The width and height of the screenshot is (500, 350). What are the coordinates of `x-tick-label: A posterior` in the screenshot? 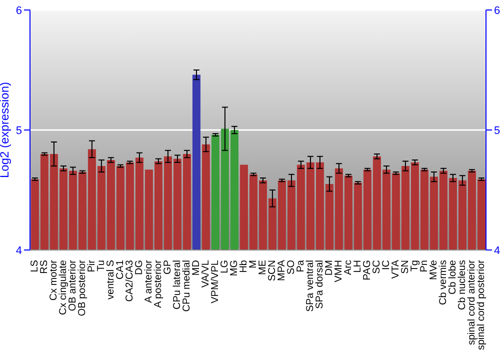 It's located at (158, 283).